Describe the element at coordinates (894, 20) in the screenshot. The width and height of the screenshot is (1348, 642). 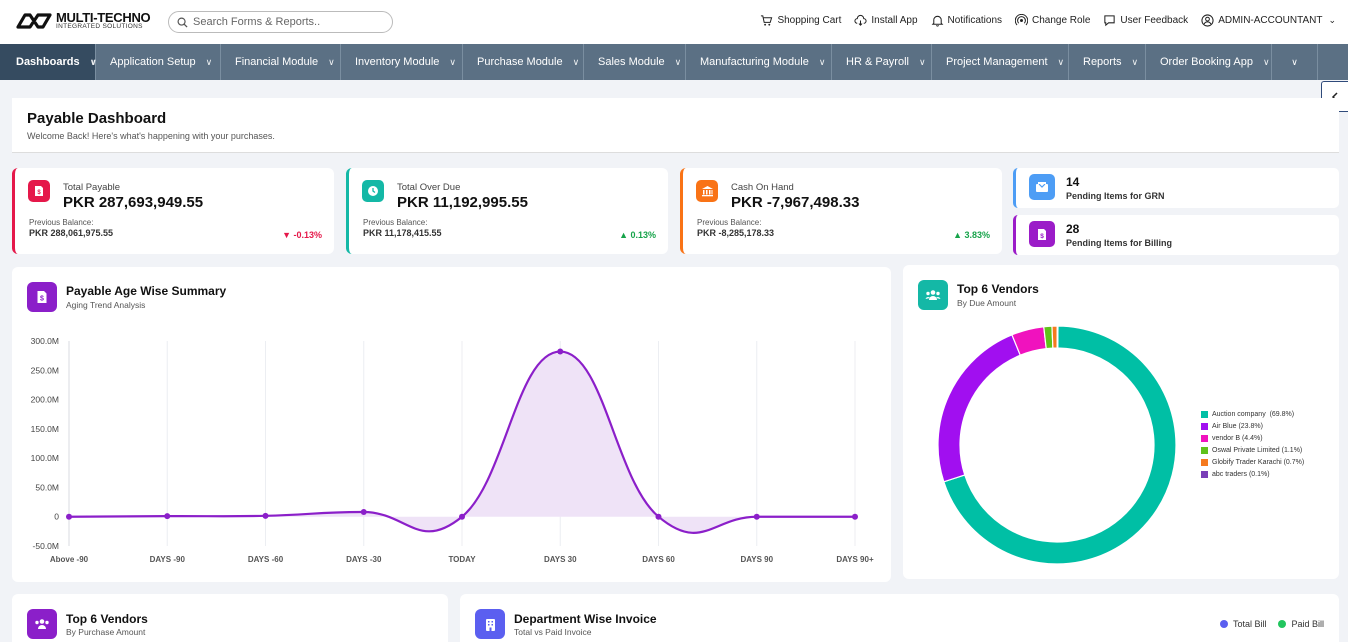
I see `install-app-label: Install App` at that location.